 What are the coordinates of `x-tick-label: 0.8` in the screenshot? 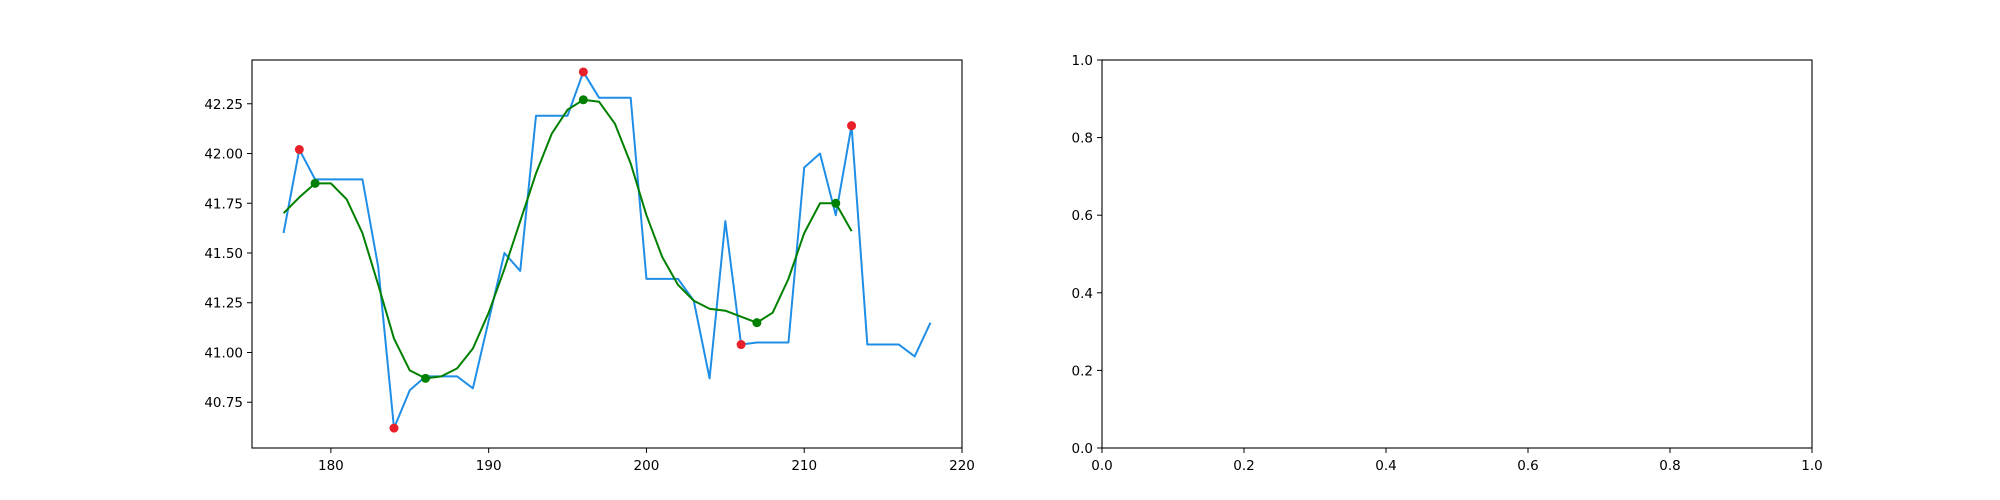 It's located at (1669, 466).